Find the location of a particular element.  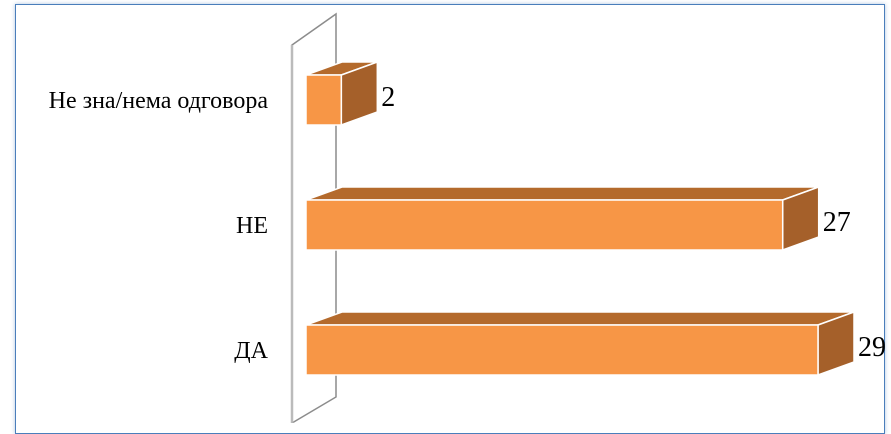

category-label-2: ДА is located at coordinates (251, 351).